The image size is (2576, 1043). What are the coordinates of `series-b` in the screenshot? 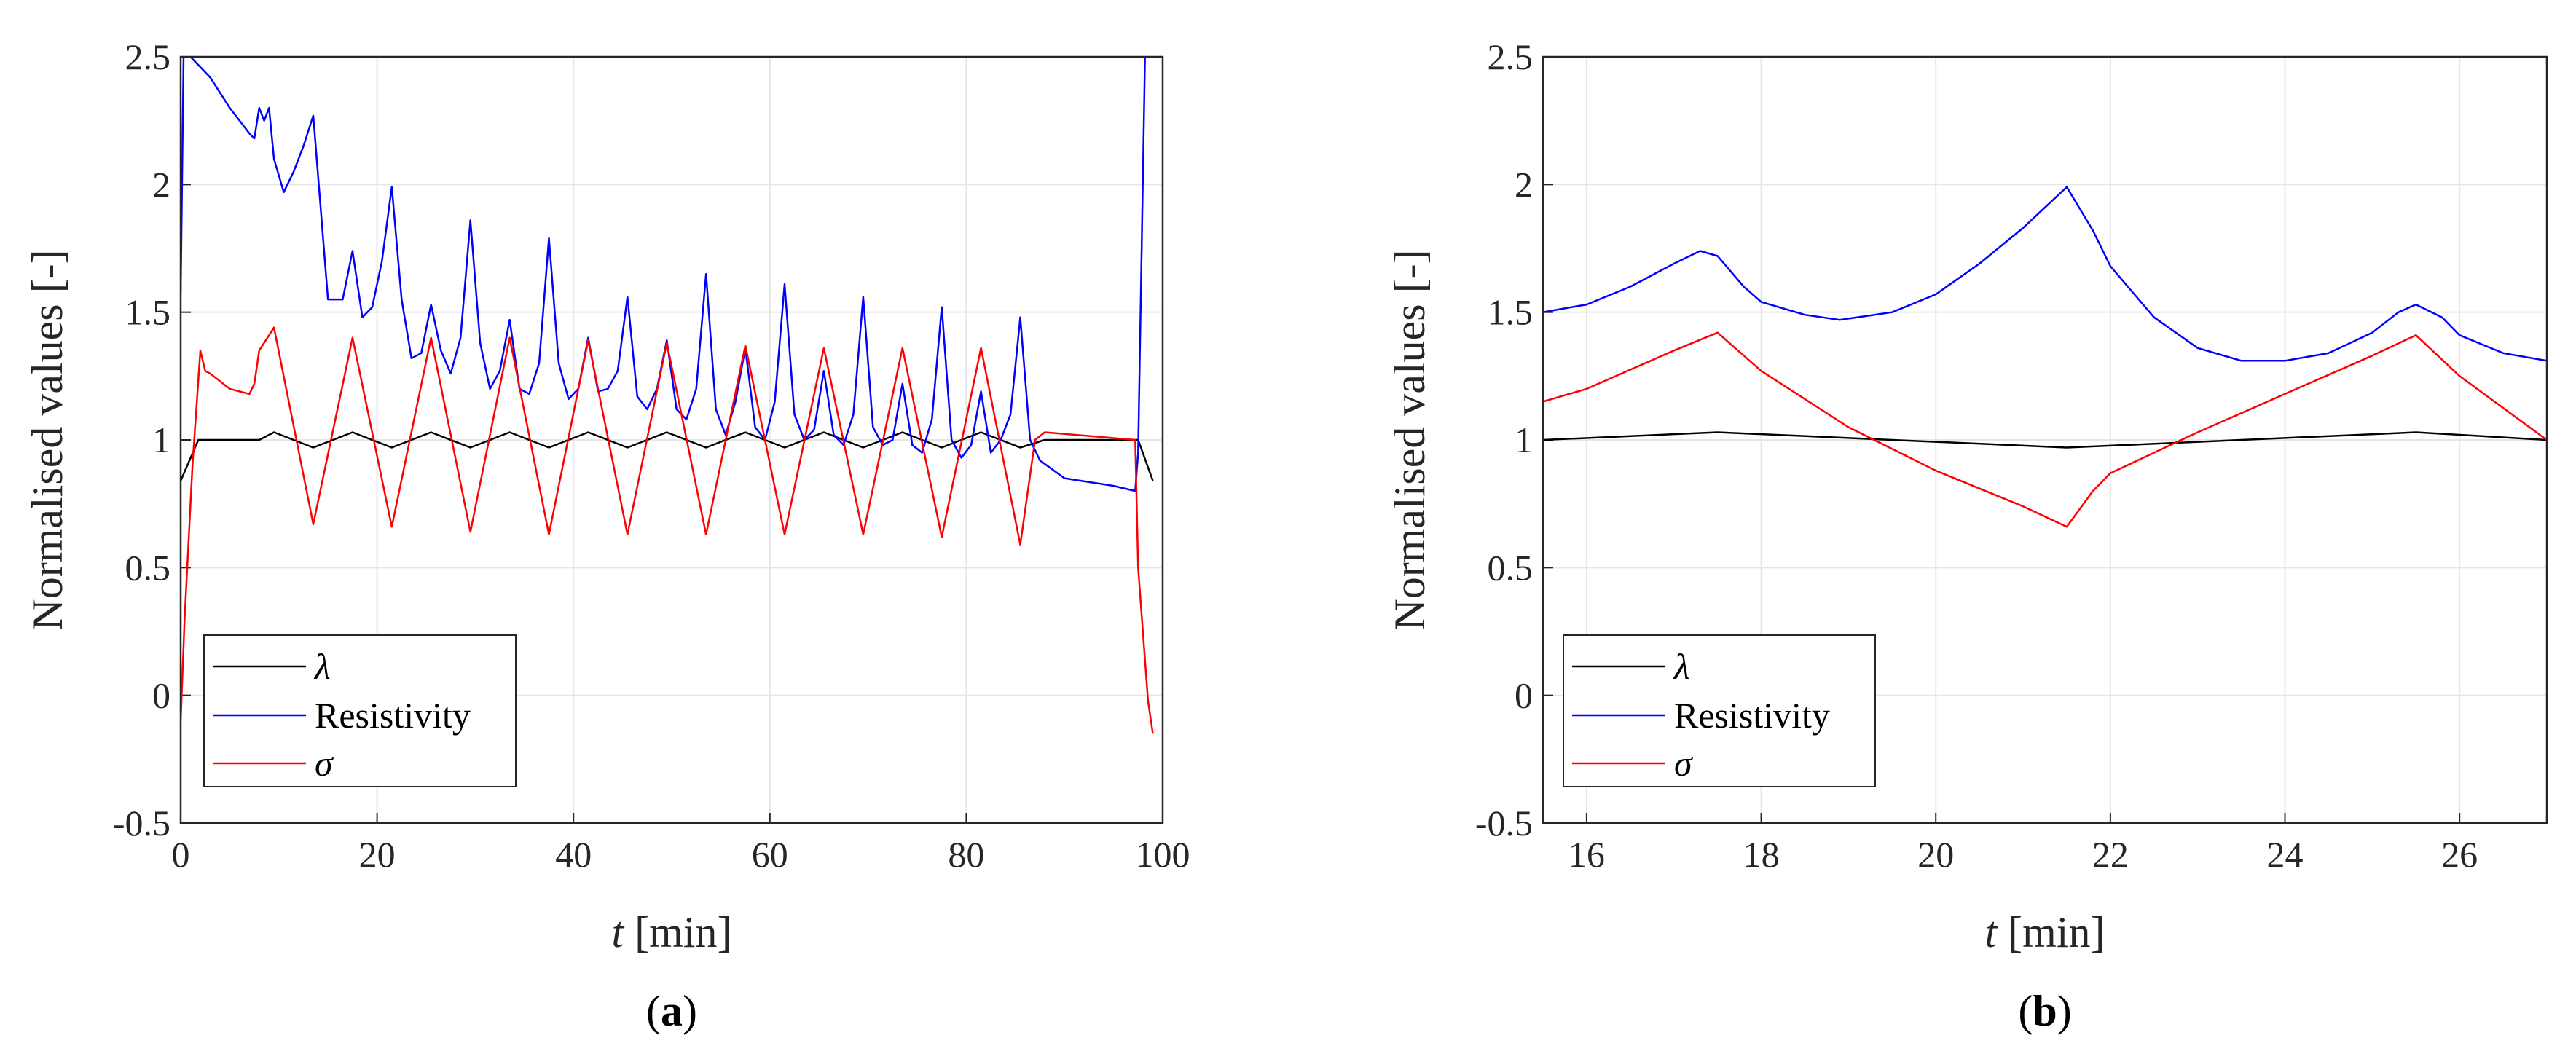 It's located at (2045, 357).